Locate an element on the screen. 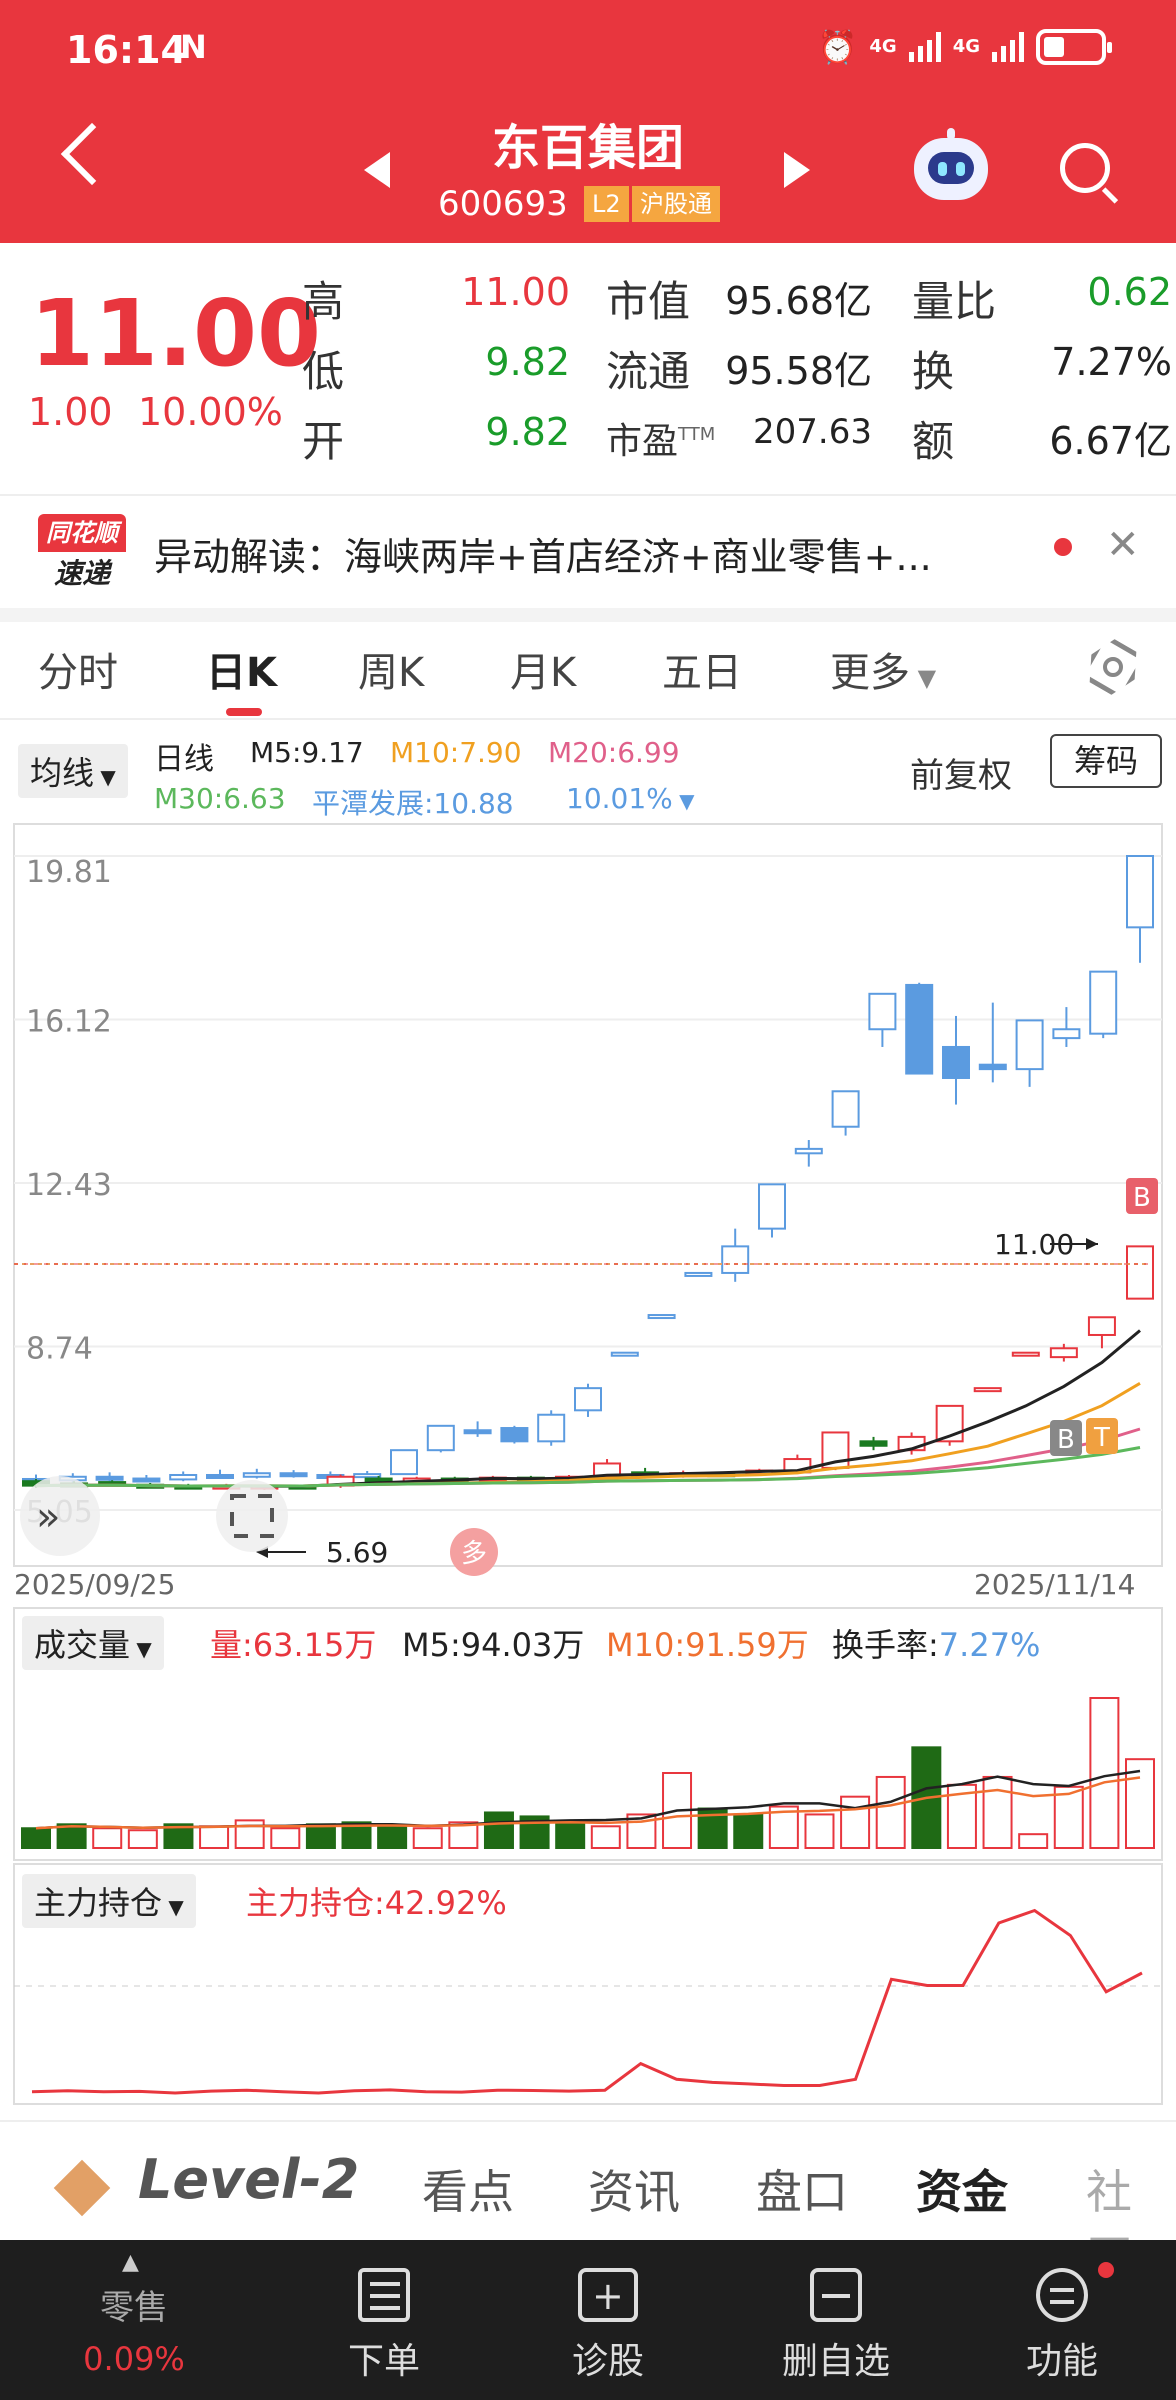 The width and height of the screenshot is (1176, 2400). menu-icon is located at coordinates (1062, 2295).